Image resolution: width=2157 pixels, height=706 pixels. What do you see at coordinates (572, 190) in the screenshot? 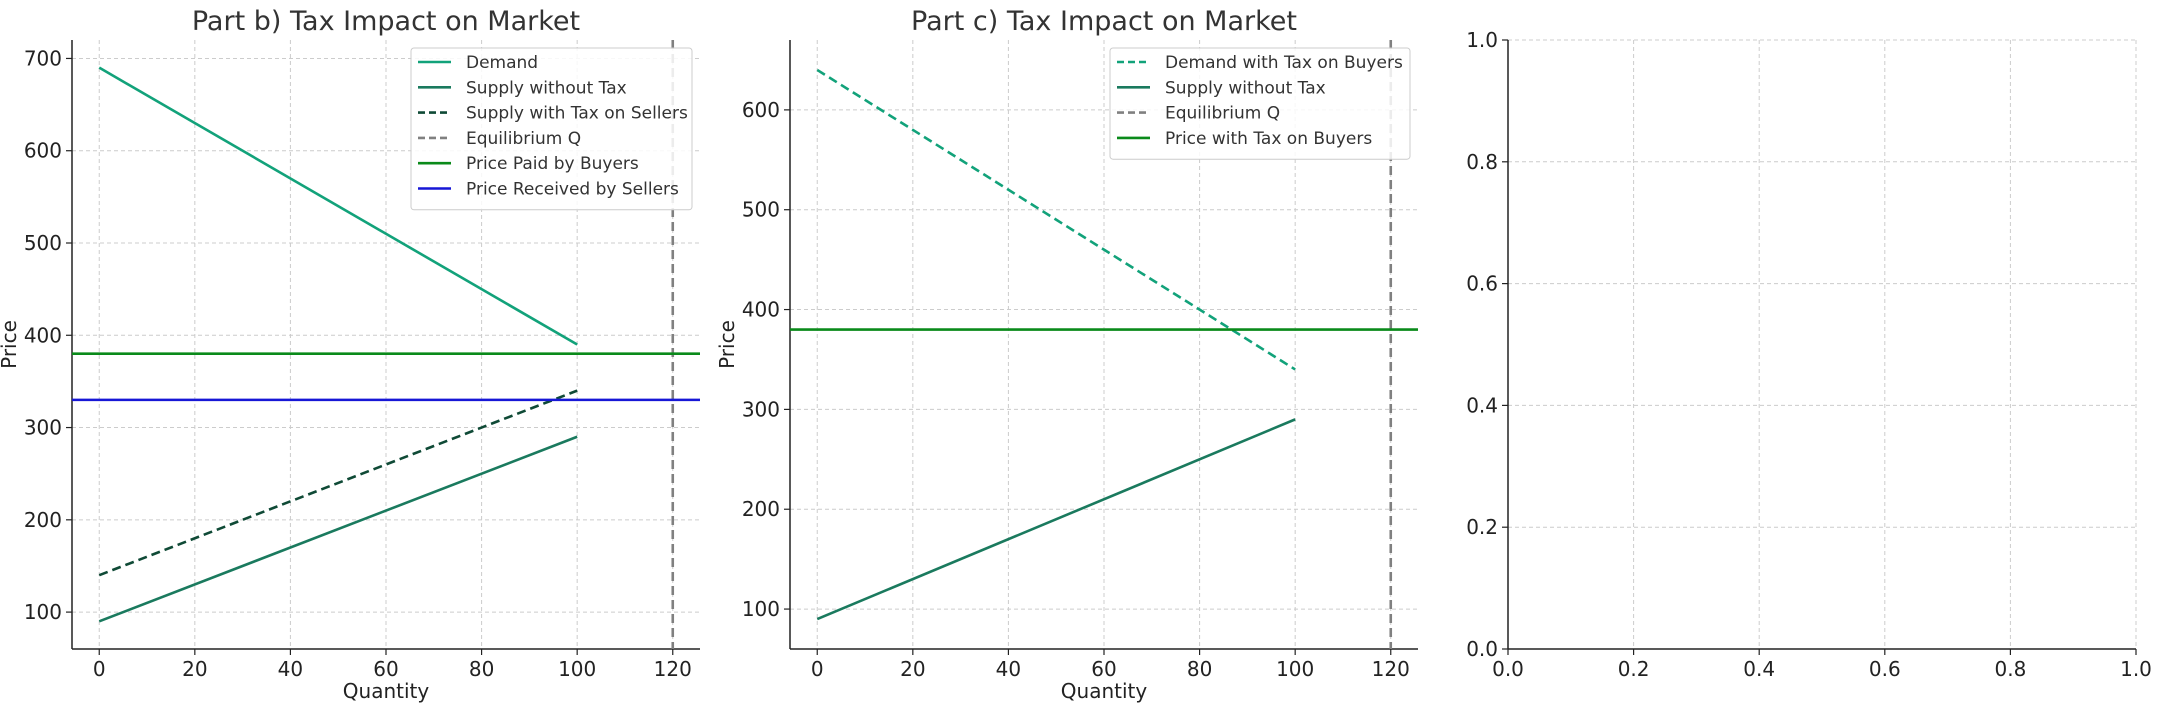
I see `legend-label: Price Received by Sellers` at bounding box center [572, 190].